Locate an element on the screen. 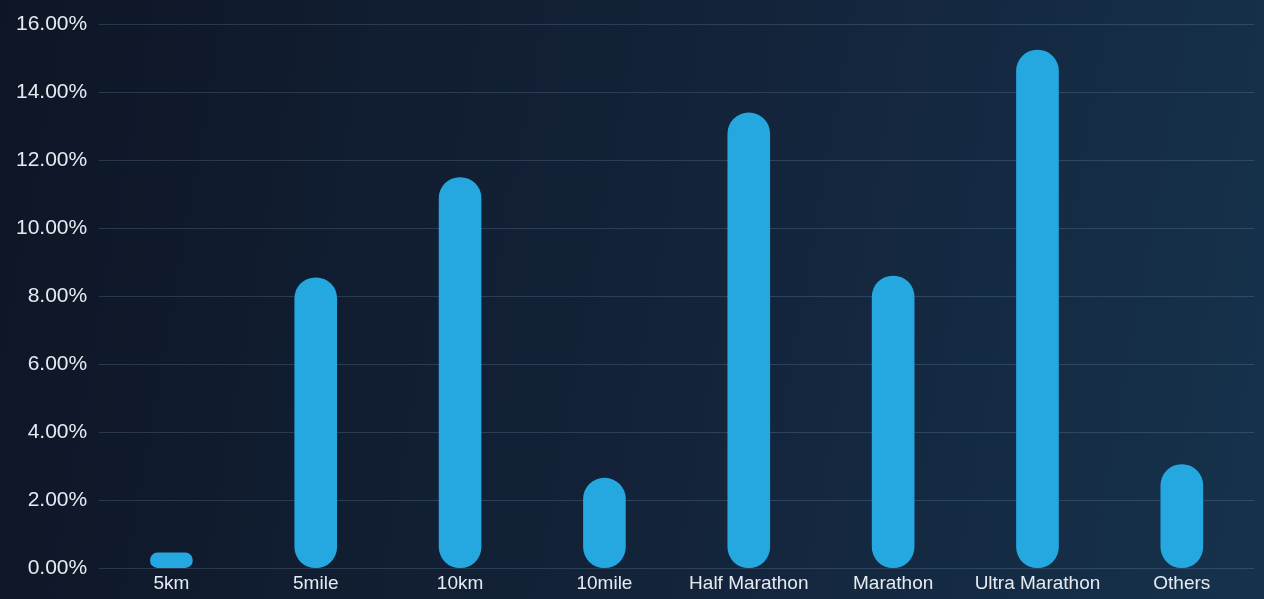  x-tick-label: Ultra Marathon is located at coordinates (1037, 582).